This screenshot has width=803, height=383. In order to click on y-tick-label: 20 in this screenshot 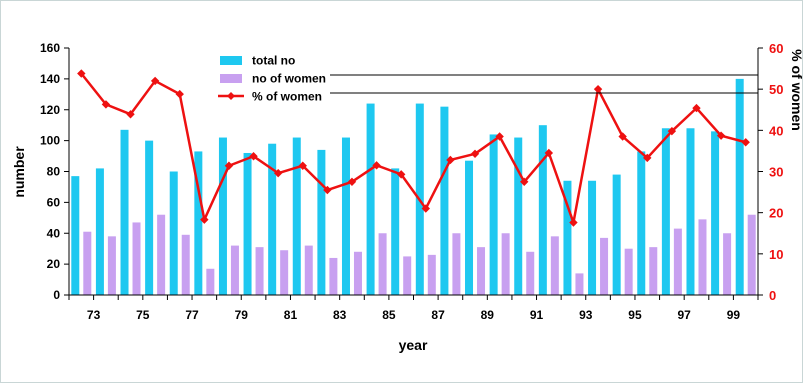, I will do `click(54, 264)`.